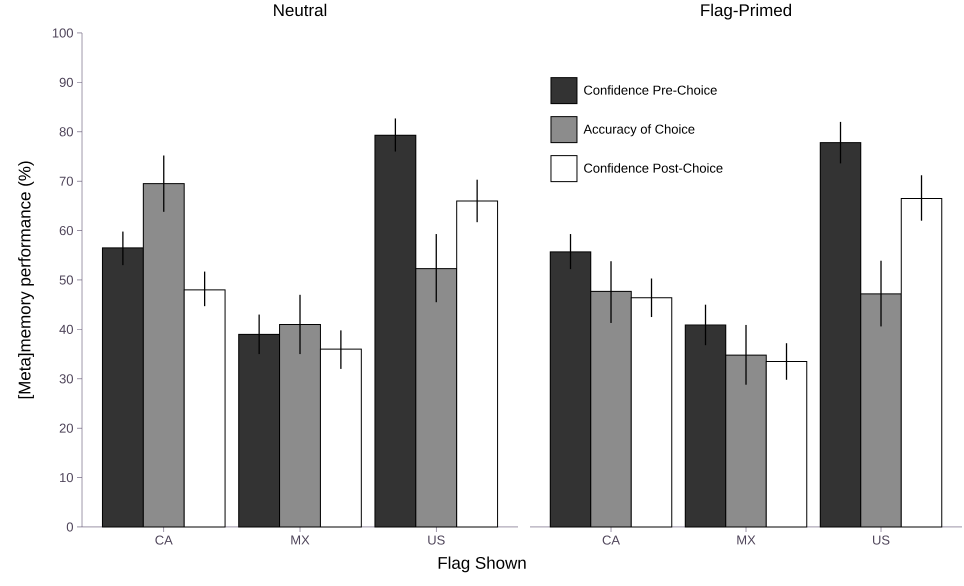 The width and height of the screenshot is (964, 586). What do you see at coordinates (66, 280) in the screenshot?
I see `y-tick-label: 50` at bounding box center [66, 280].